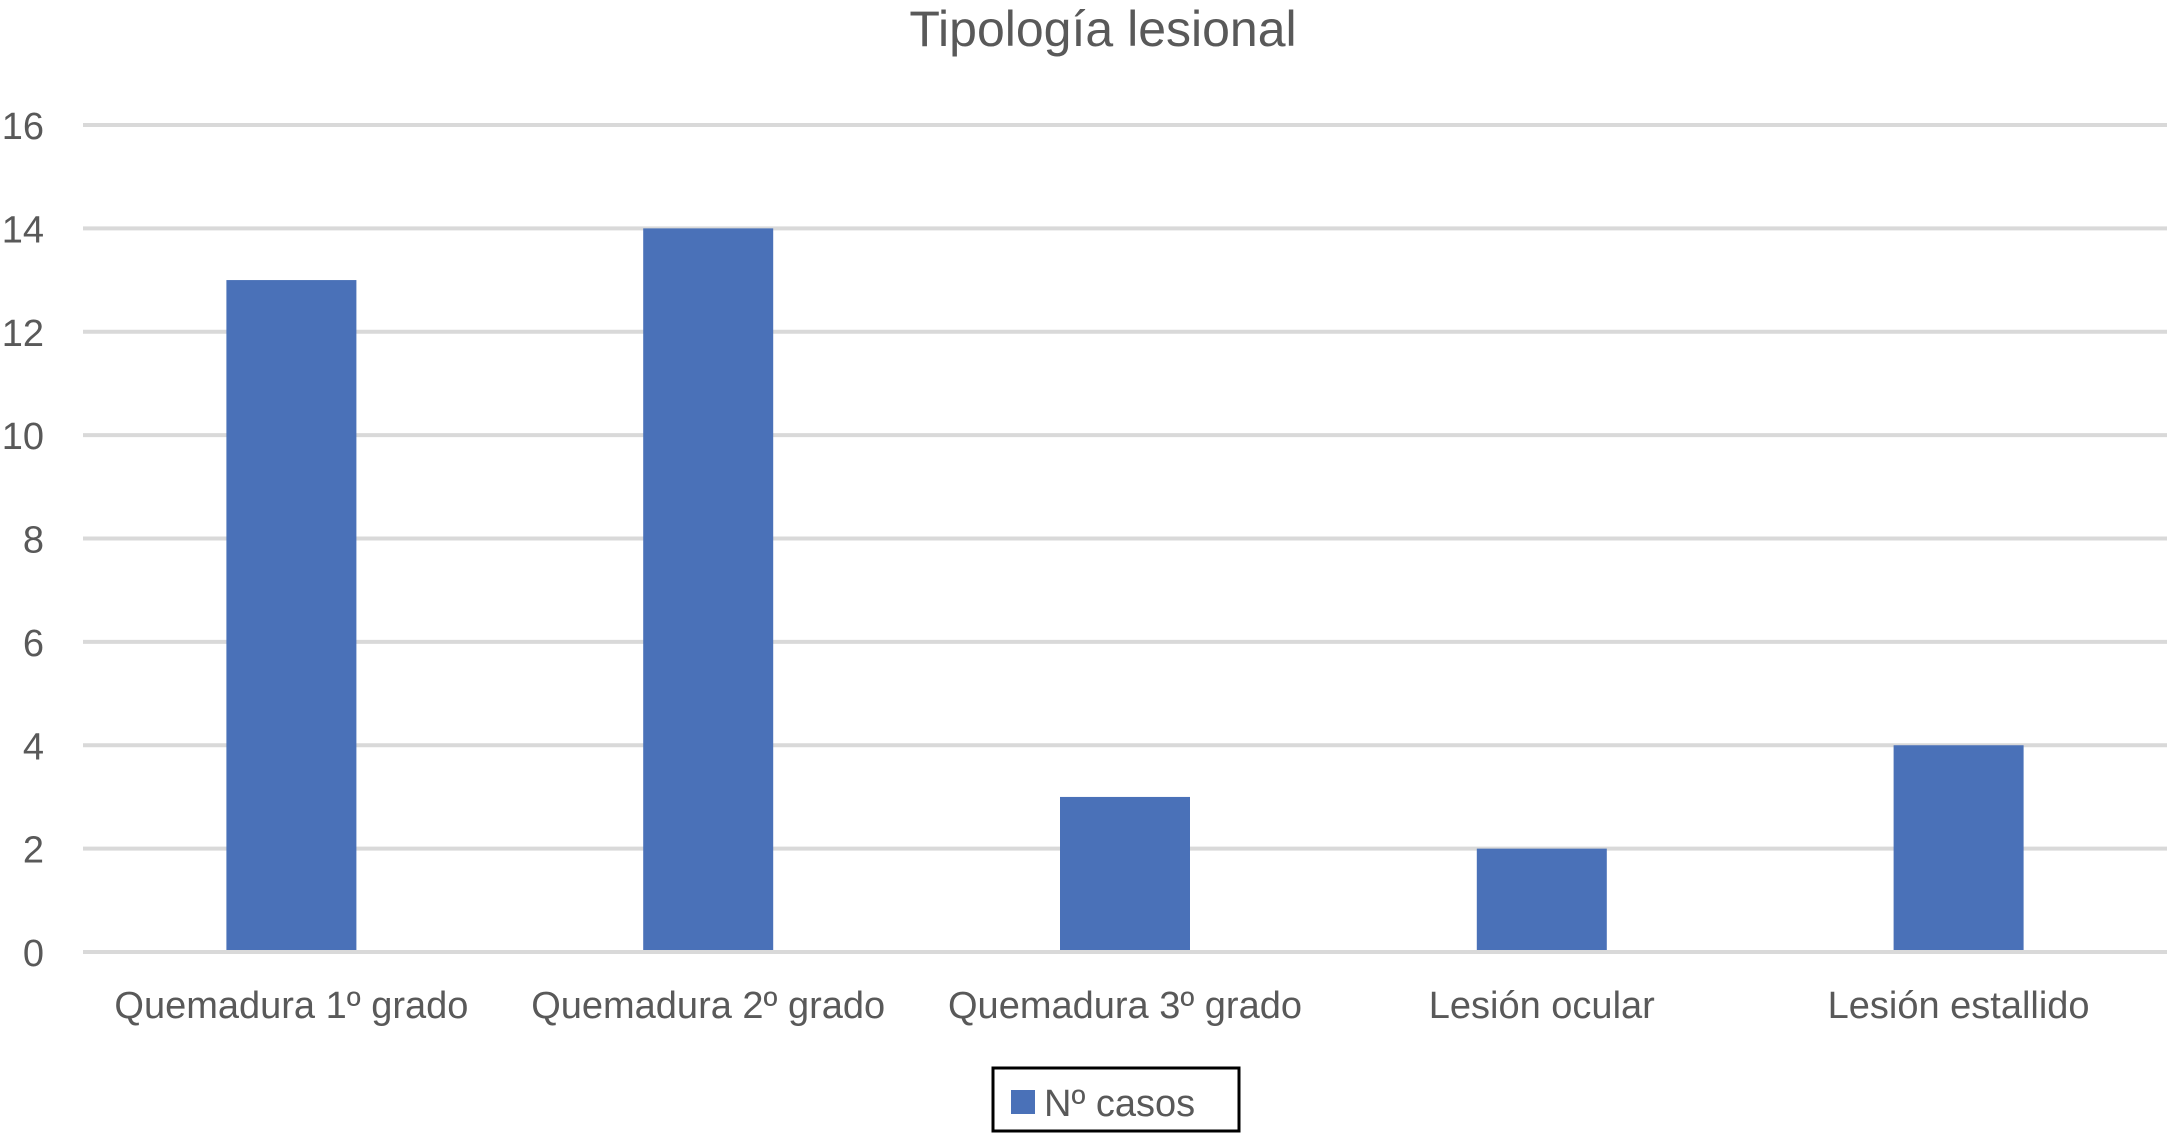  What do you see at coordinates (1119, 1104) in the screenshot?
I see `legend-label: Nº casos` at bounding box center [1119, 1104].